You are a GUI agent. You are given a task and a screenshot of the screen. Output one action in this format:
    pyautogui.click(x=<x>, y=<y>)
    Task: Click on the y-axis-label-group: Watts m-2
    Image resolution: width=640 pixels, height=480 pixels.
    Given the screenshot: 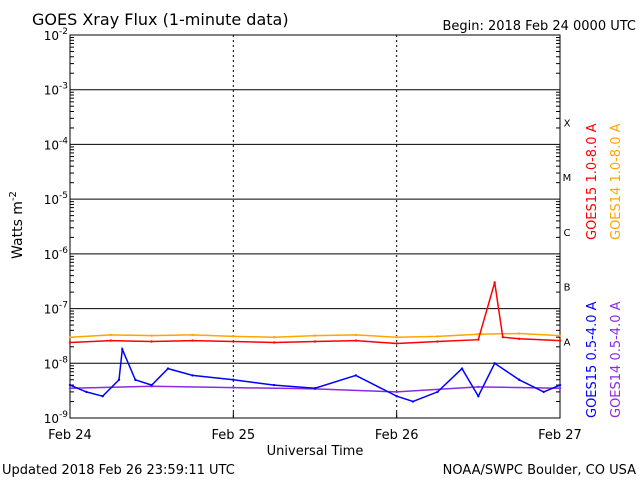 What is the action you would take?
    pyautogui.click(x=17, y=225)
    